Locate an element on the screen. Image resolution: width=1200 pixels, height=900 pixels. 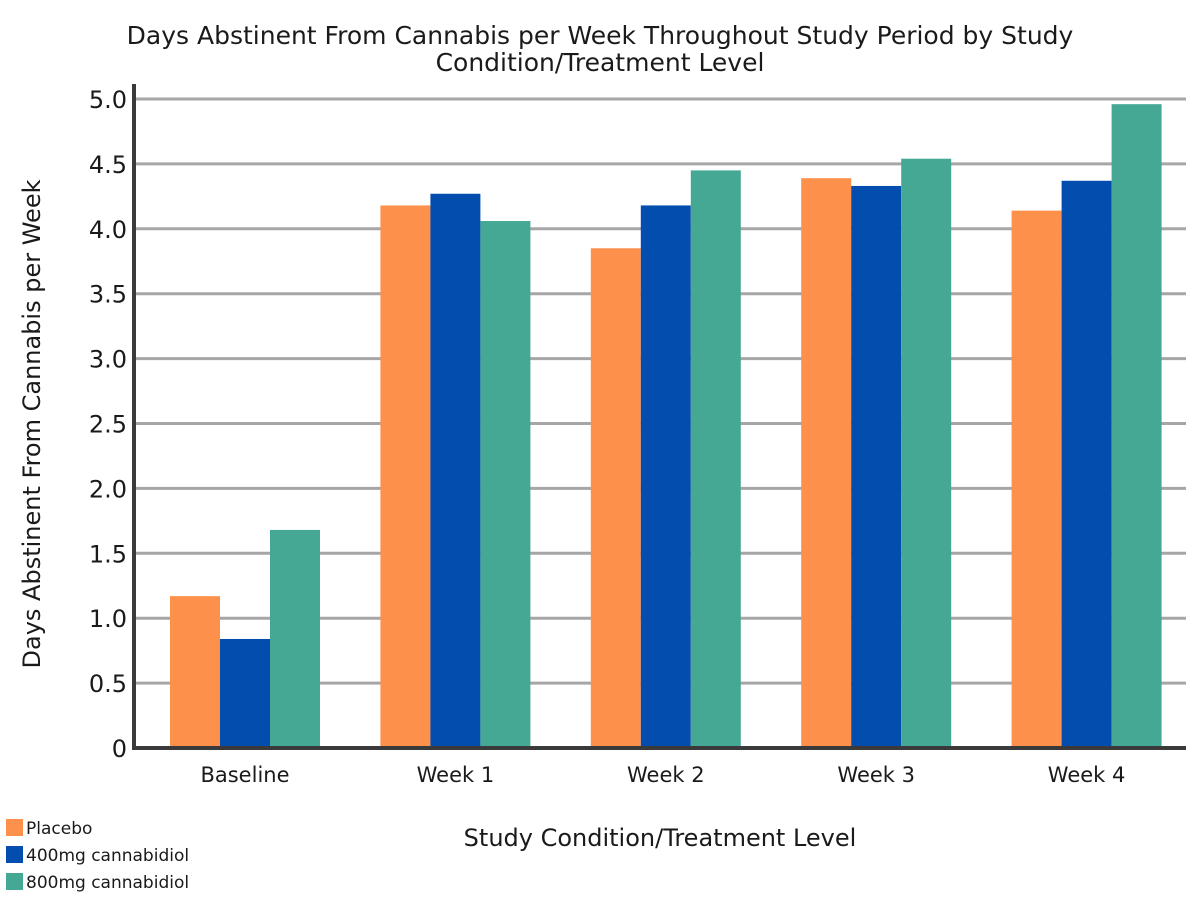
x-tick-label: Week 4 is located at coordinates (1087, 775).